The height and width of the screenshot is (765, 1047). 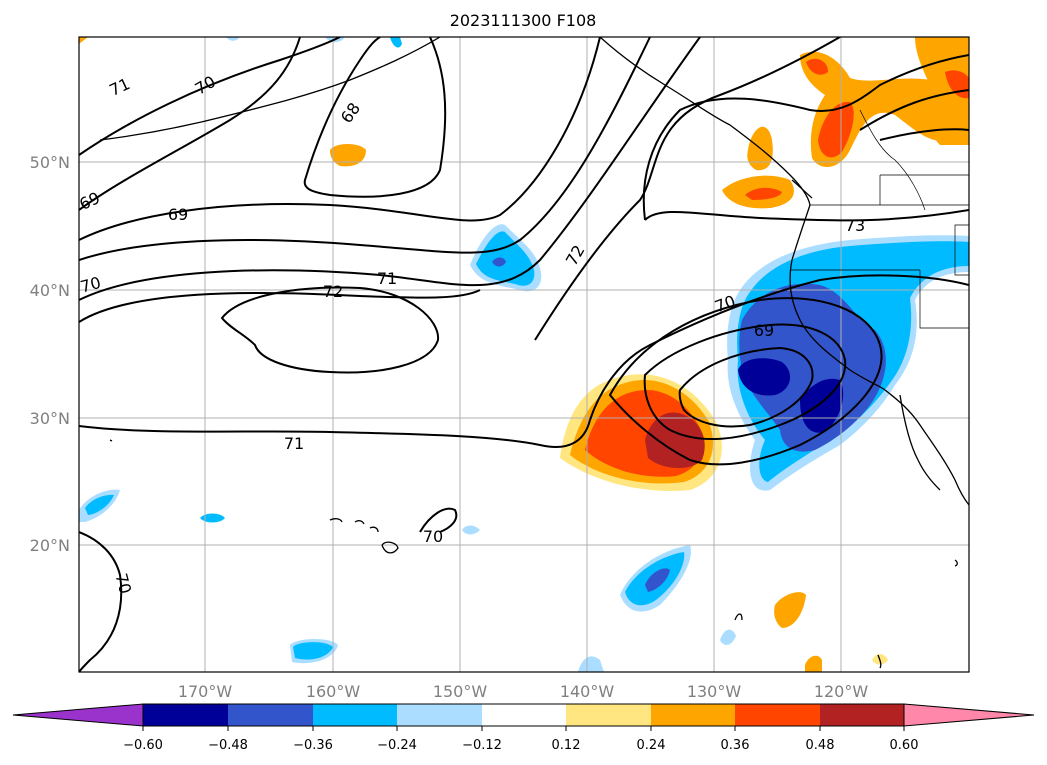 What do you see at coordinates (433, 536) in the screenshot?
I see `contour-label-70-d: 70` at bounding box center [433, 536].